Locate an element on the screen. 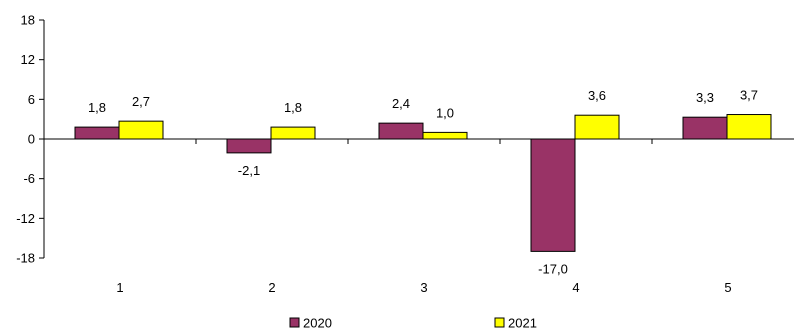 The width and height of the screenshot is (794, 331). data-label-2020-4: -17,0 is located at coordinates (553, 268).